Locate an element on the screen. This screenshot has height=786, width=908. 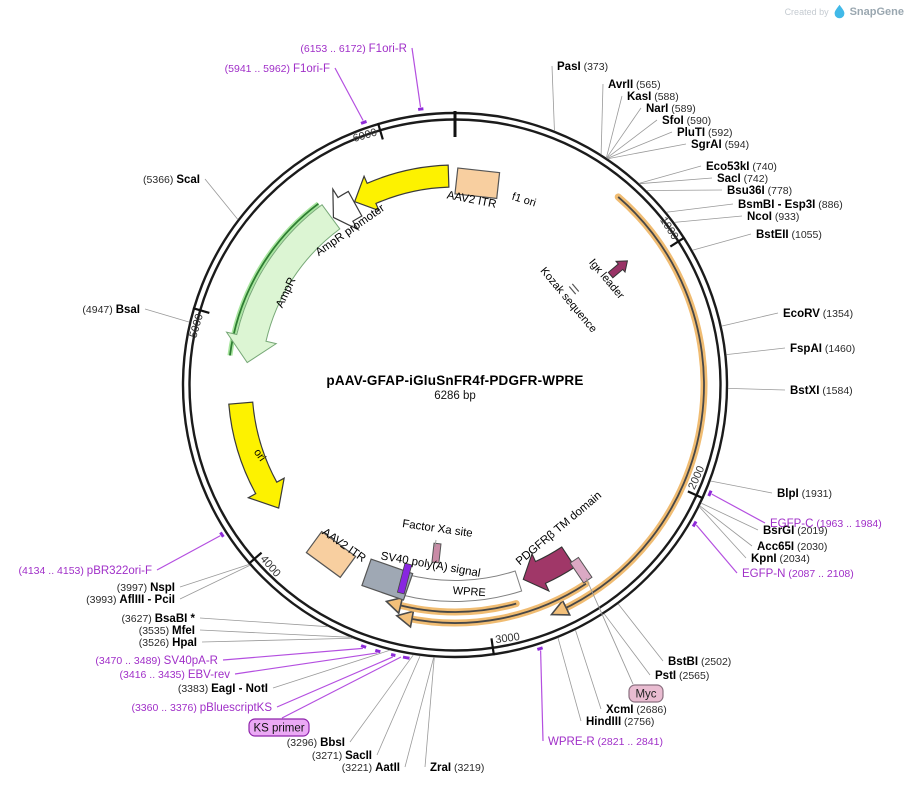
boxed-label-text-myc: Myc is located at coordinates (645, 695).